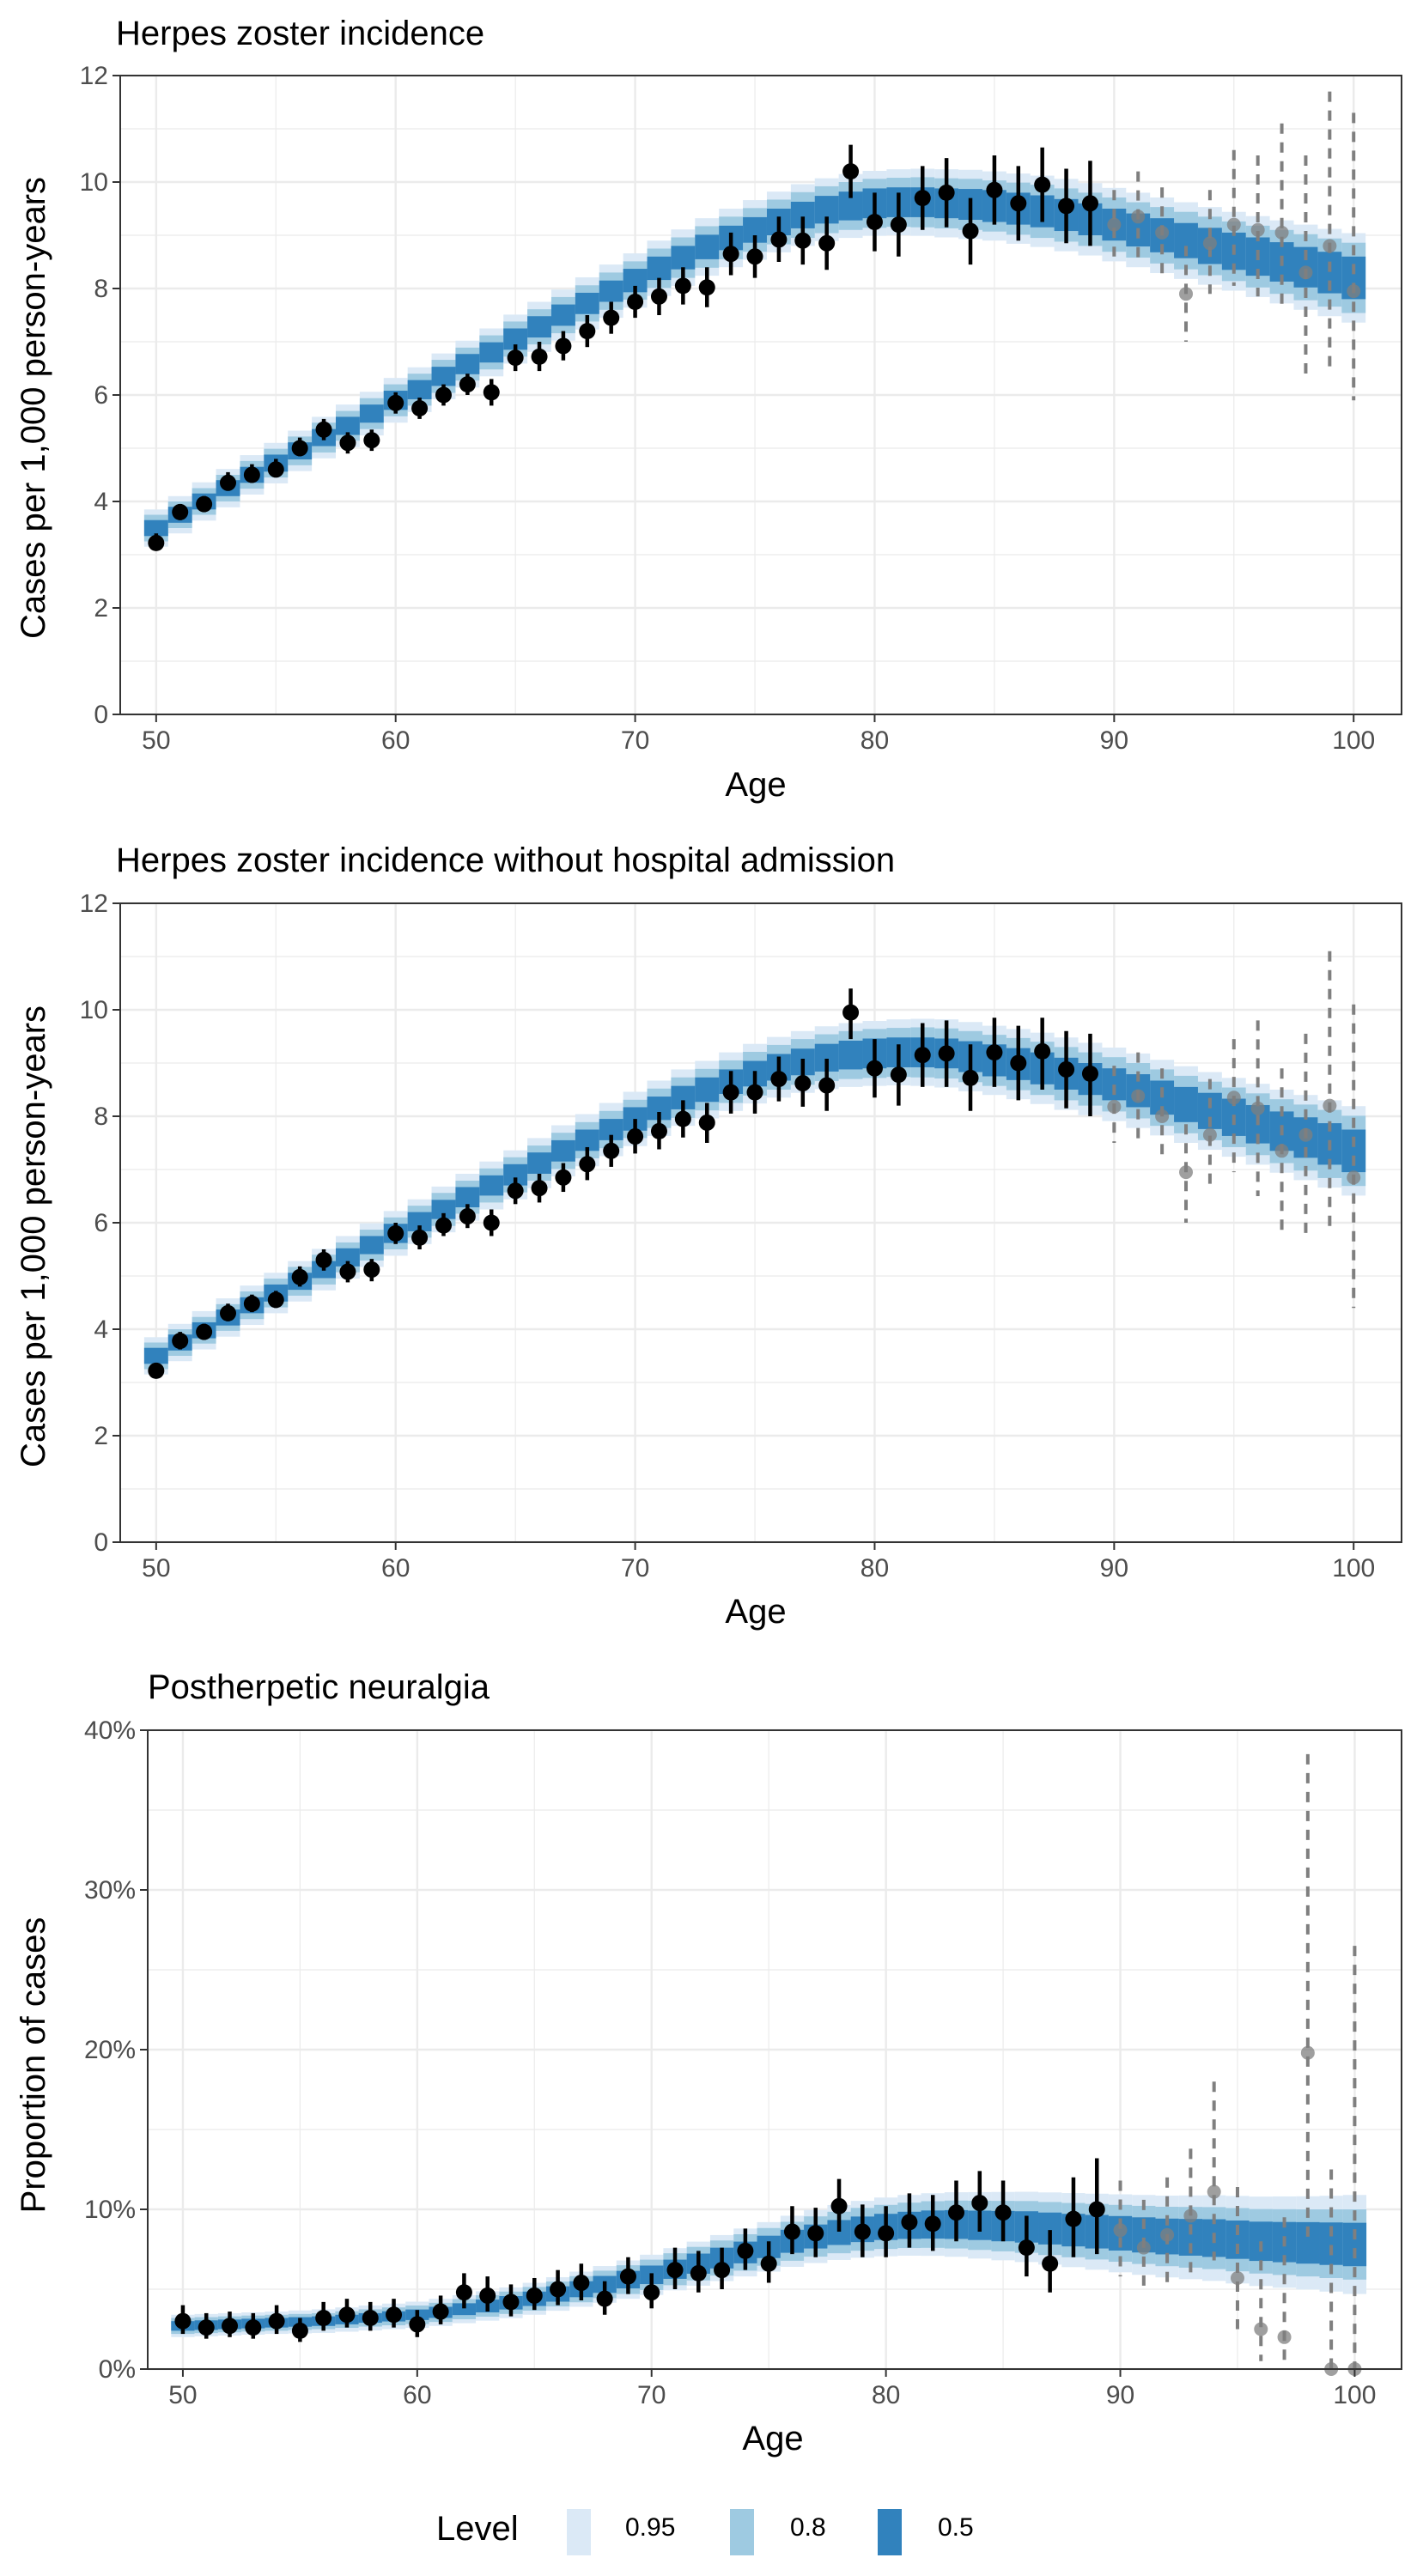 The width and height of the screenshot is (1417, 2576). I want to click on x-tick-label: 90, so click(1114, 740).